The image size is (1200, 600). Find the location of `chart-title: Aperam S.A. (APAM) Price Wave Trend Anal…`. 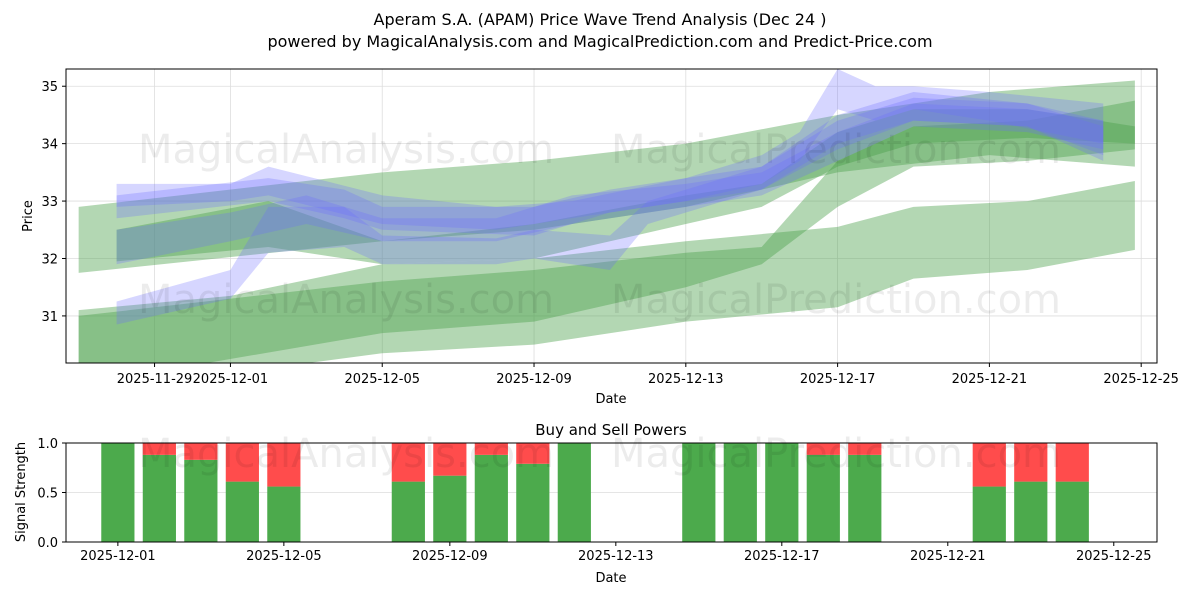

chart-title: Aperam S.A. (APAM) Price Wave Trend Anal… is located at coordinates (600, 19).